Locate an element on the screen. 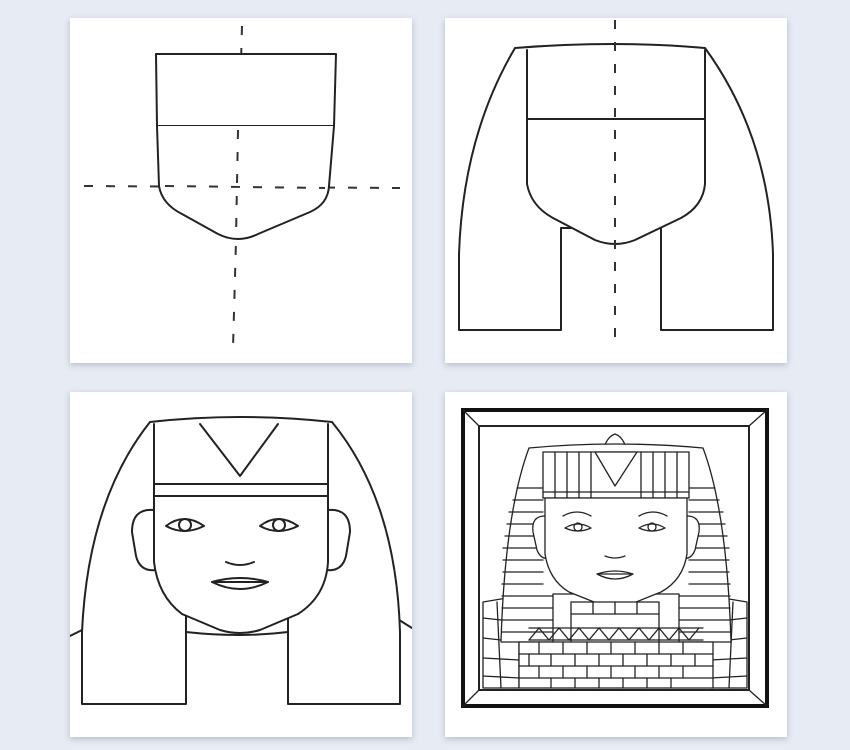 The height and width of the screenshot is (750, 850). frame-corner-lines is located at coordinates (615, 558).